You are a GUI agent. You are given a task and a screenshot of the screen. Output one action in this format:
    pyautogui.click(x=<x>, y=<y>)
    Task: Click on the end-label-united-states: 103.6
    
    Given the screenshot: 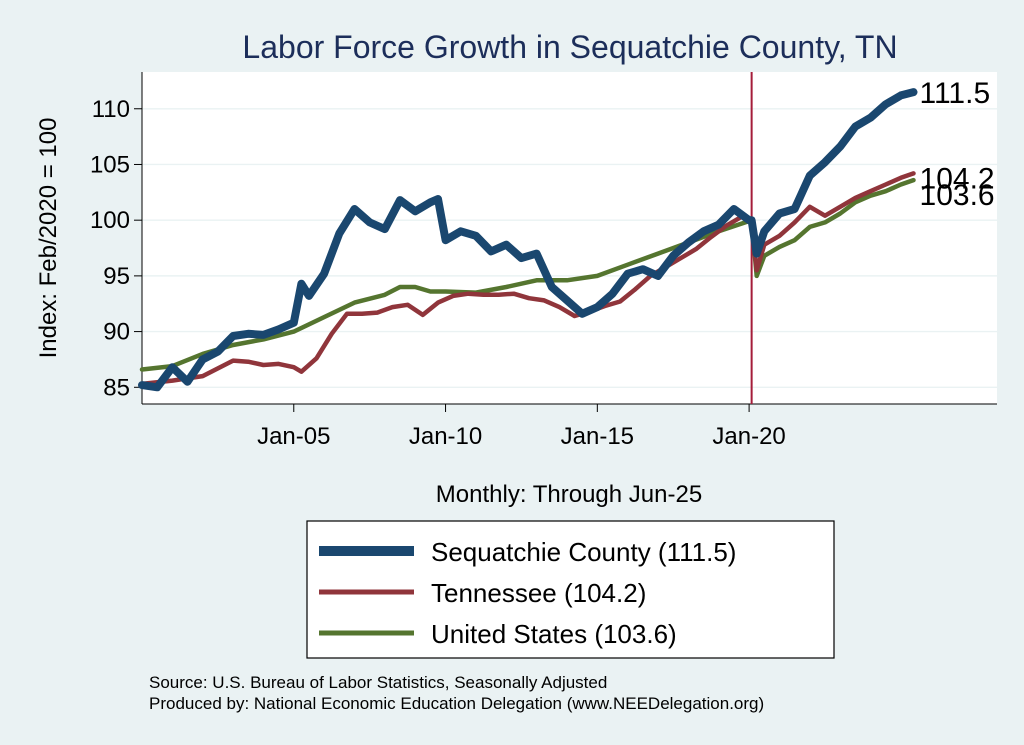 What is the action you would take?
    pyautogui.click(x=957, y=195)
    